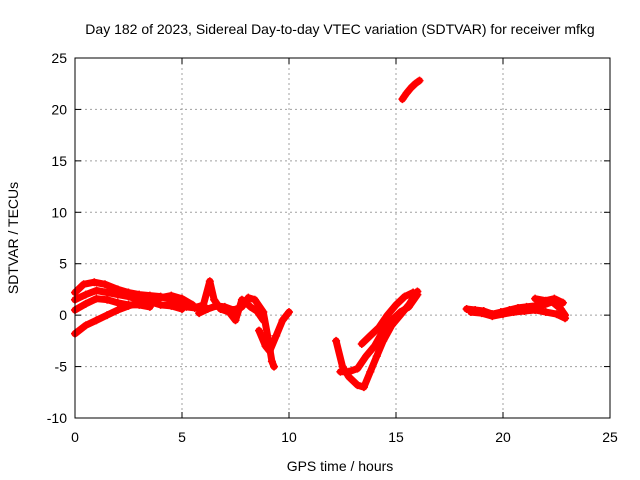 This screenshot has height=480, width=640. Describe the element at coordinates (75, 437) in the screenshot. I see `x-tick-label: 0` at that location.